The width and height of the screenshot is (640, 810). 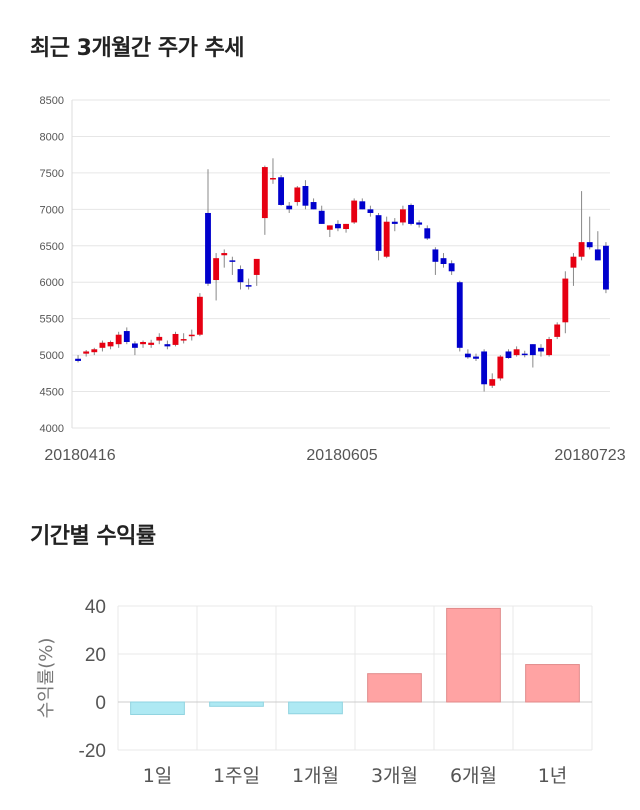 What do you see at coordinates (95, 655) in the screenshot?
I see `y-tick-label: 20` at bounding box center [95, 655].